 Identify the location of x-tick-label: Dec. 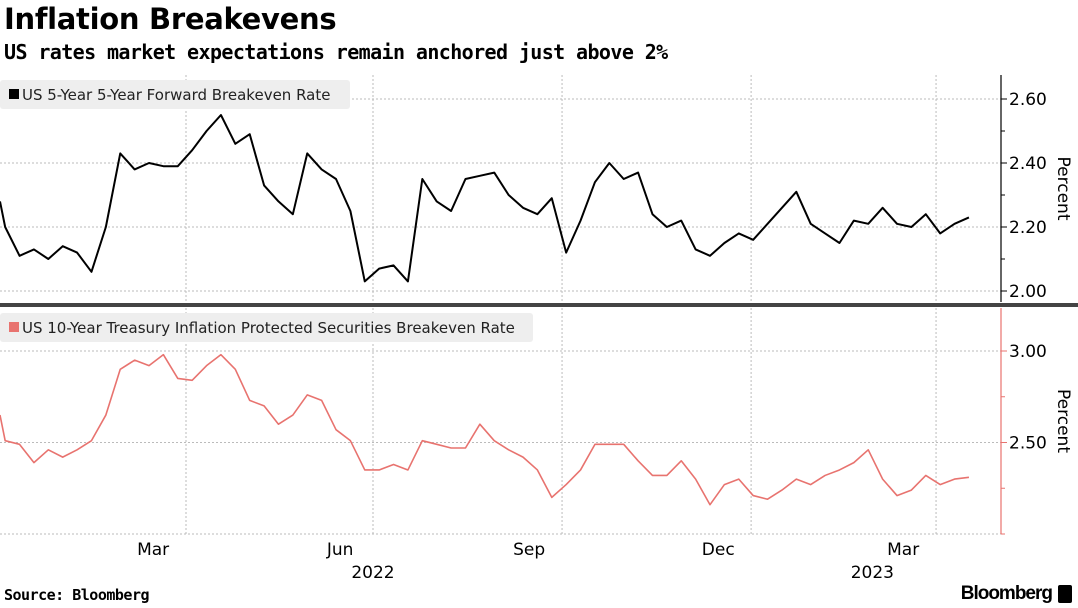
(718, 550).